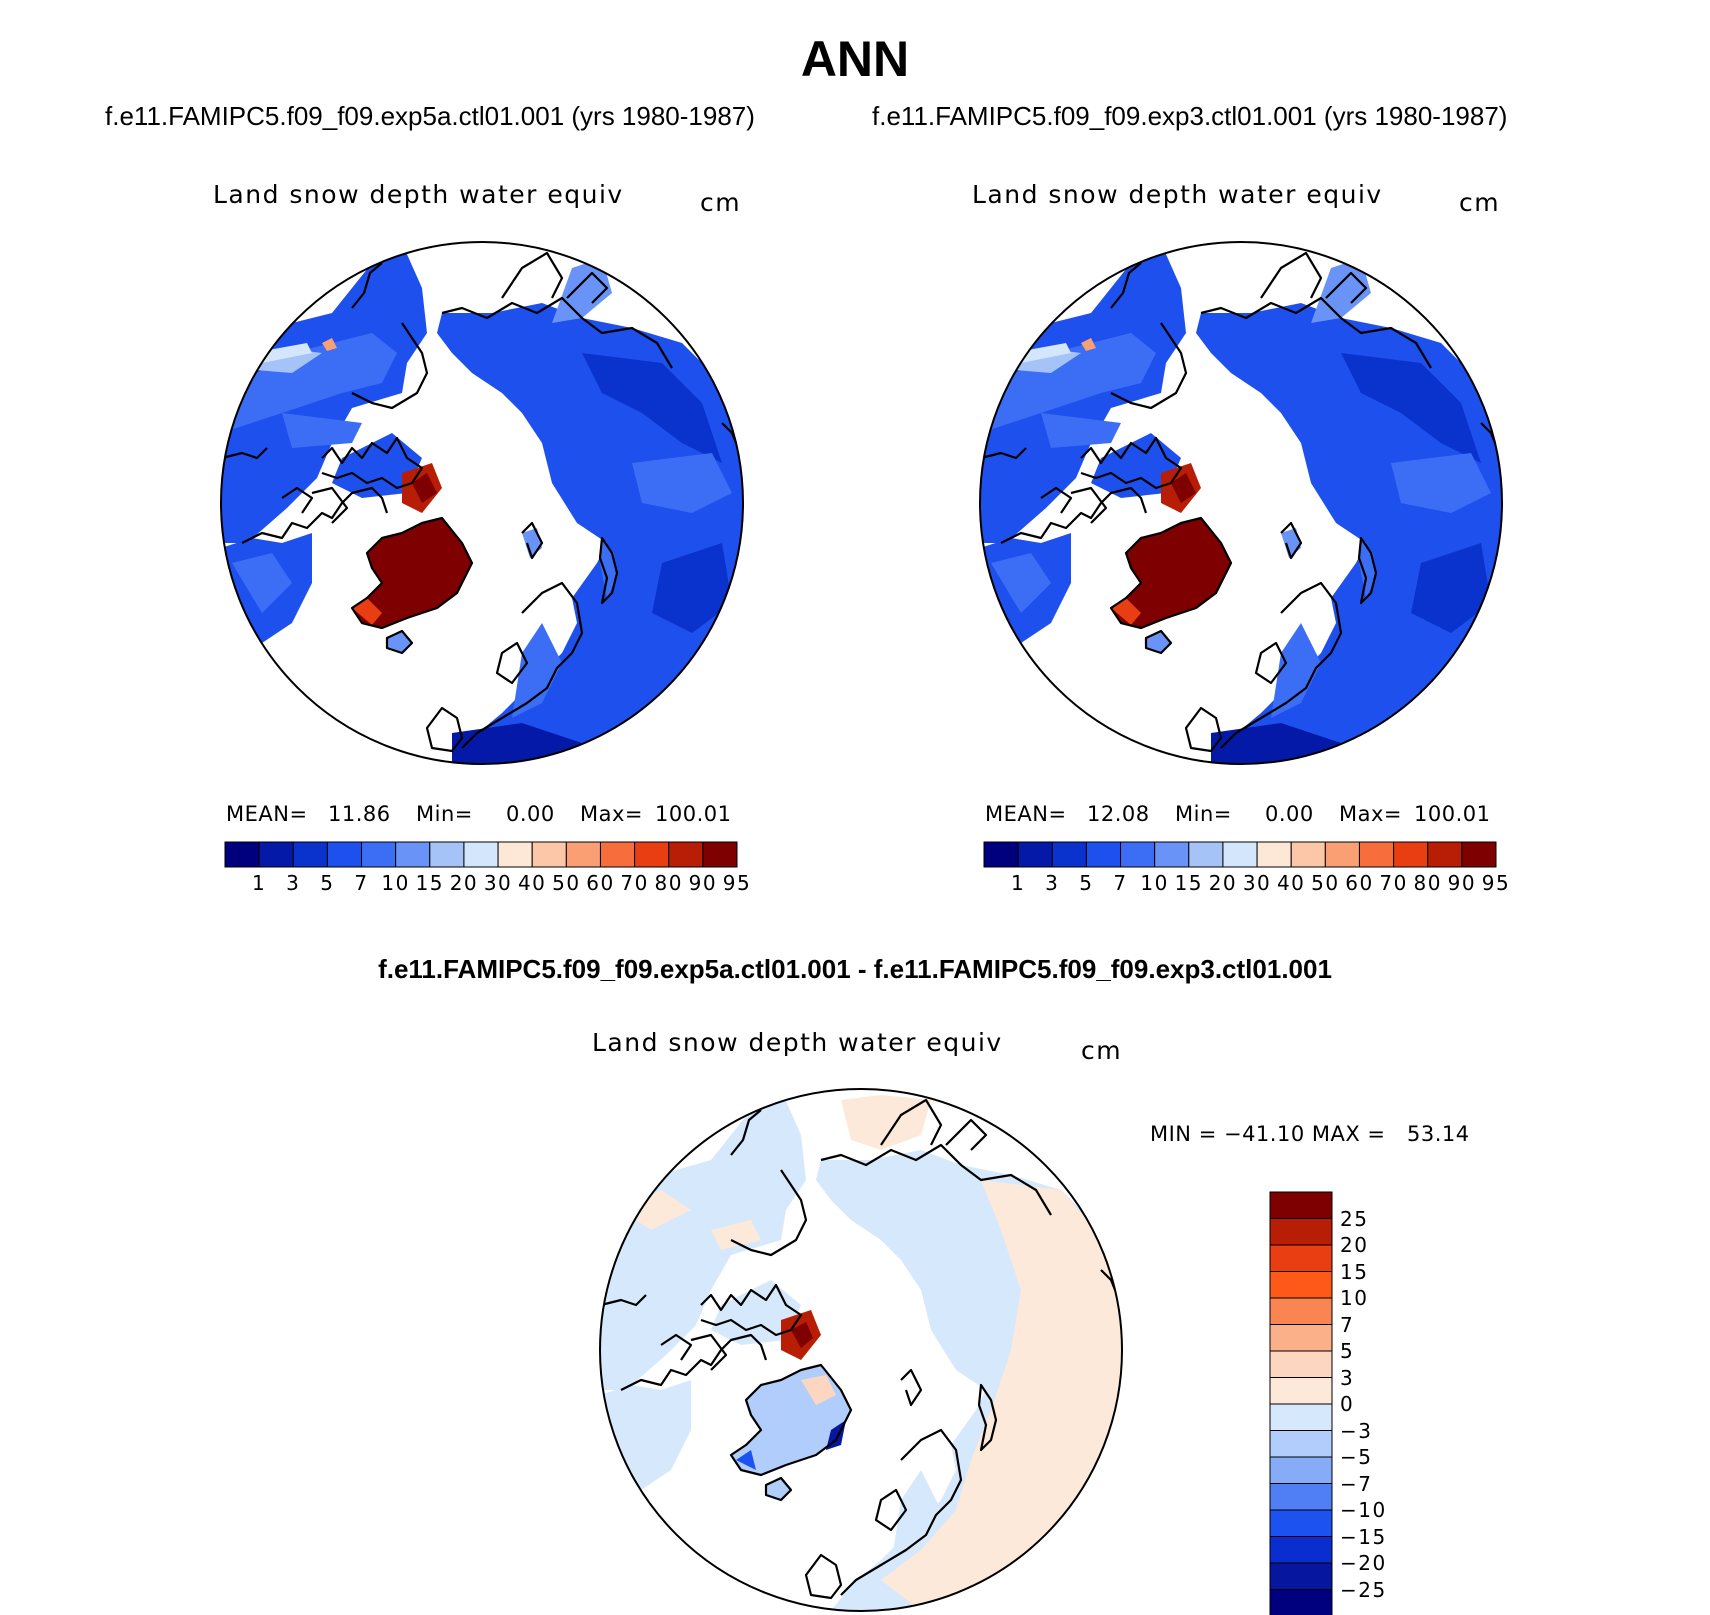  Describe the element at coordinates (721, 202) in the screenshot. I see `panel-a-units: cm` at that location.